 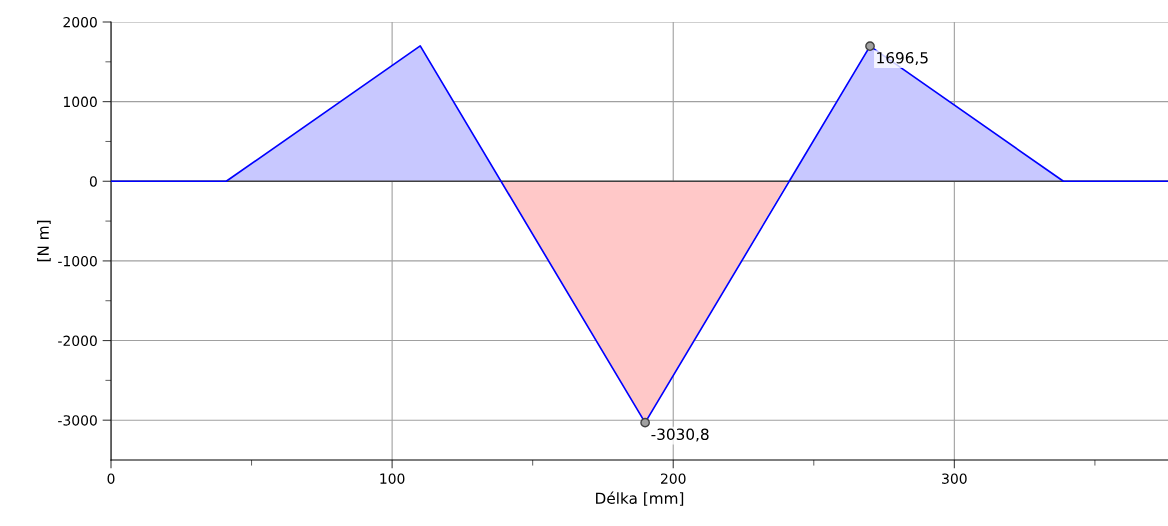 I want to click on x-tick-label: 300, so click(x=954, y=478).